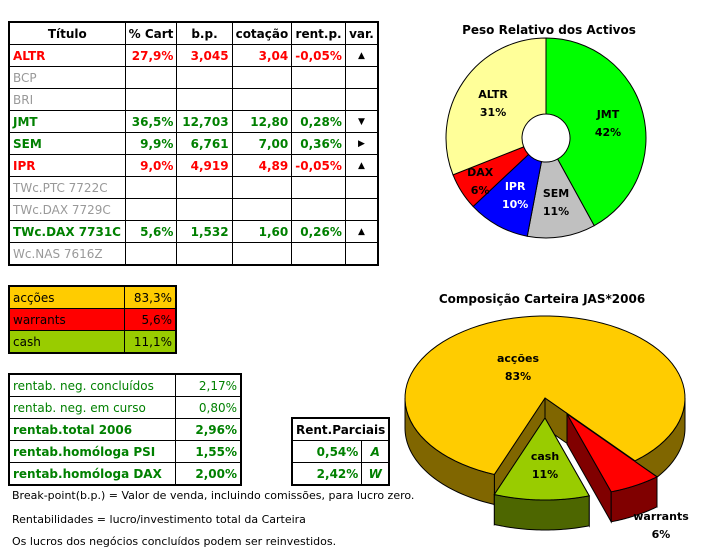 This screenshot has width=722, height=550. Describe the element at coordinates (204, 143) in the screenshot. I see `cell-bp: 6,761` at that location.